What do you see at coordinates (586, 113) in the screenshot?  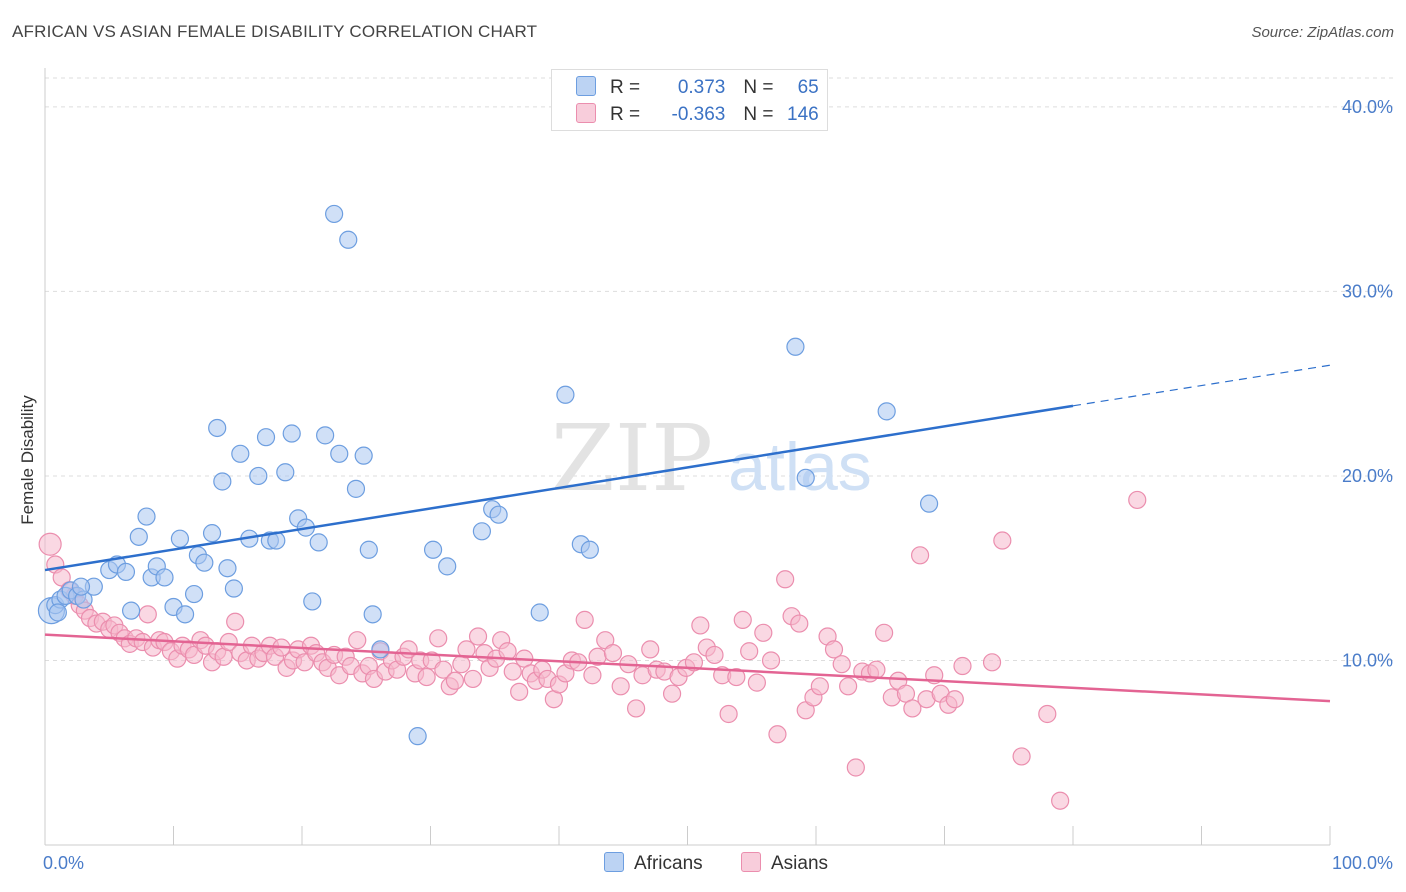 I see `asians-swatch` at bounding box center [586, 113].